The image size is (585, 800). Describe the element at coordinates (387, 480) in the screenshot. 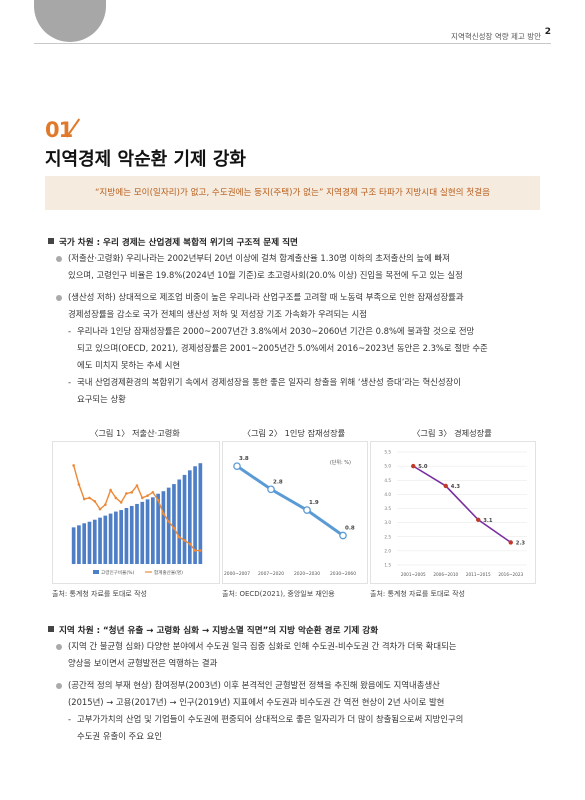

I see `y-tick-label: 4.5` at that location.